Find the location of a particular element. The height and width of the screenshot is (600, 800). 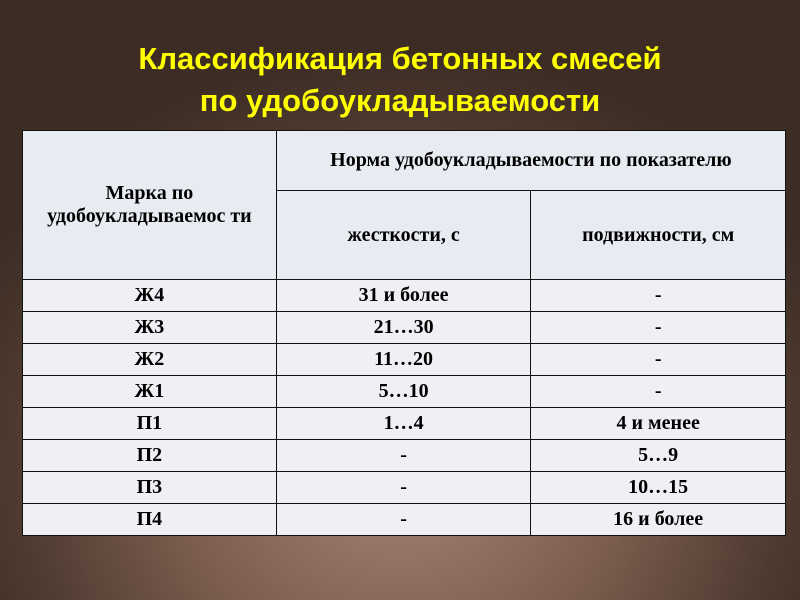

table-row: П4-16 и более is located at coordinates (404, 519).